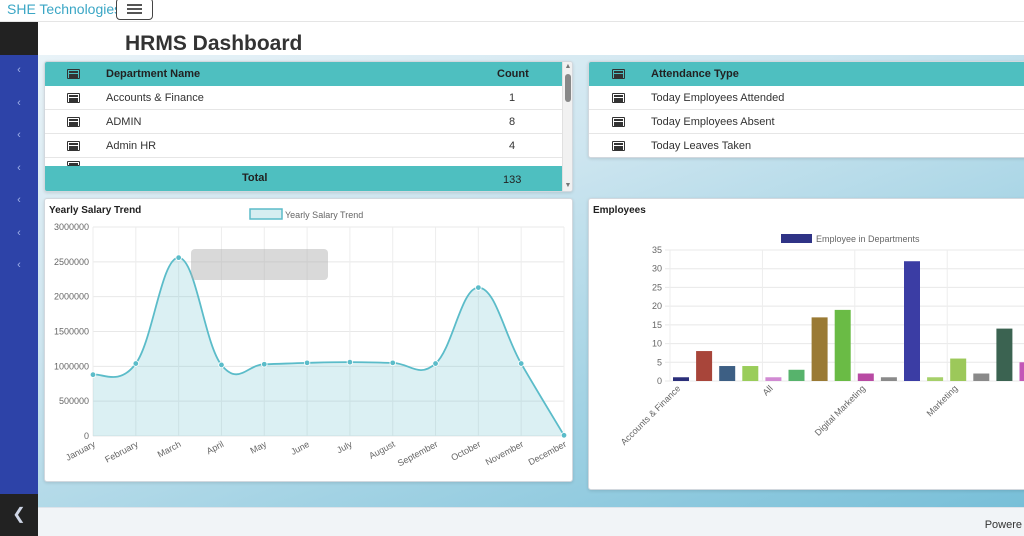 The height and width of the screenshot is (536, 1024). I want to click on hamburger-icon, so click(134, 5).